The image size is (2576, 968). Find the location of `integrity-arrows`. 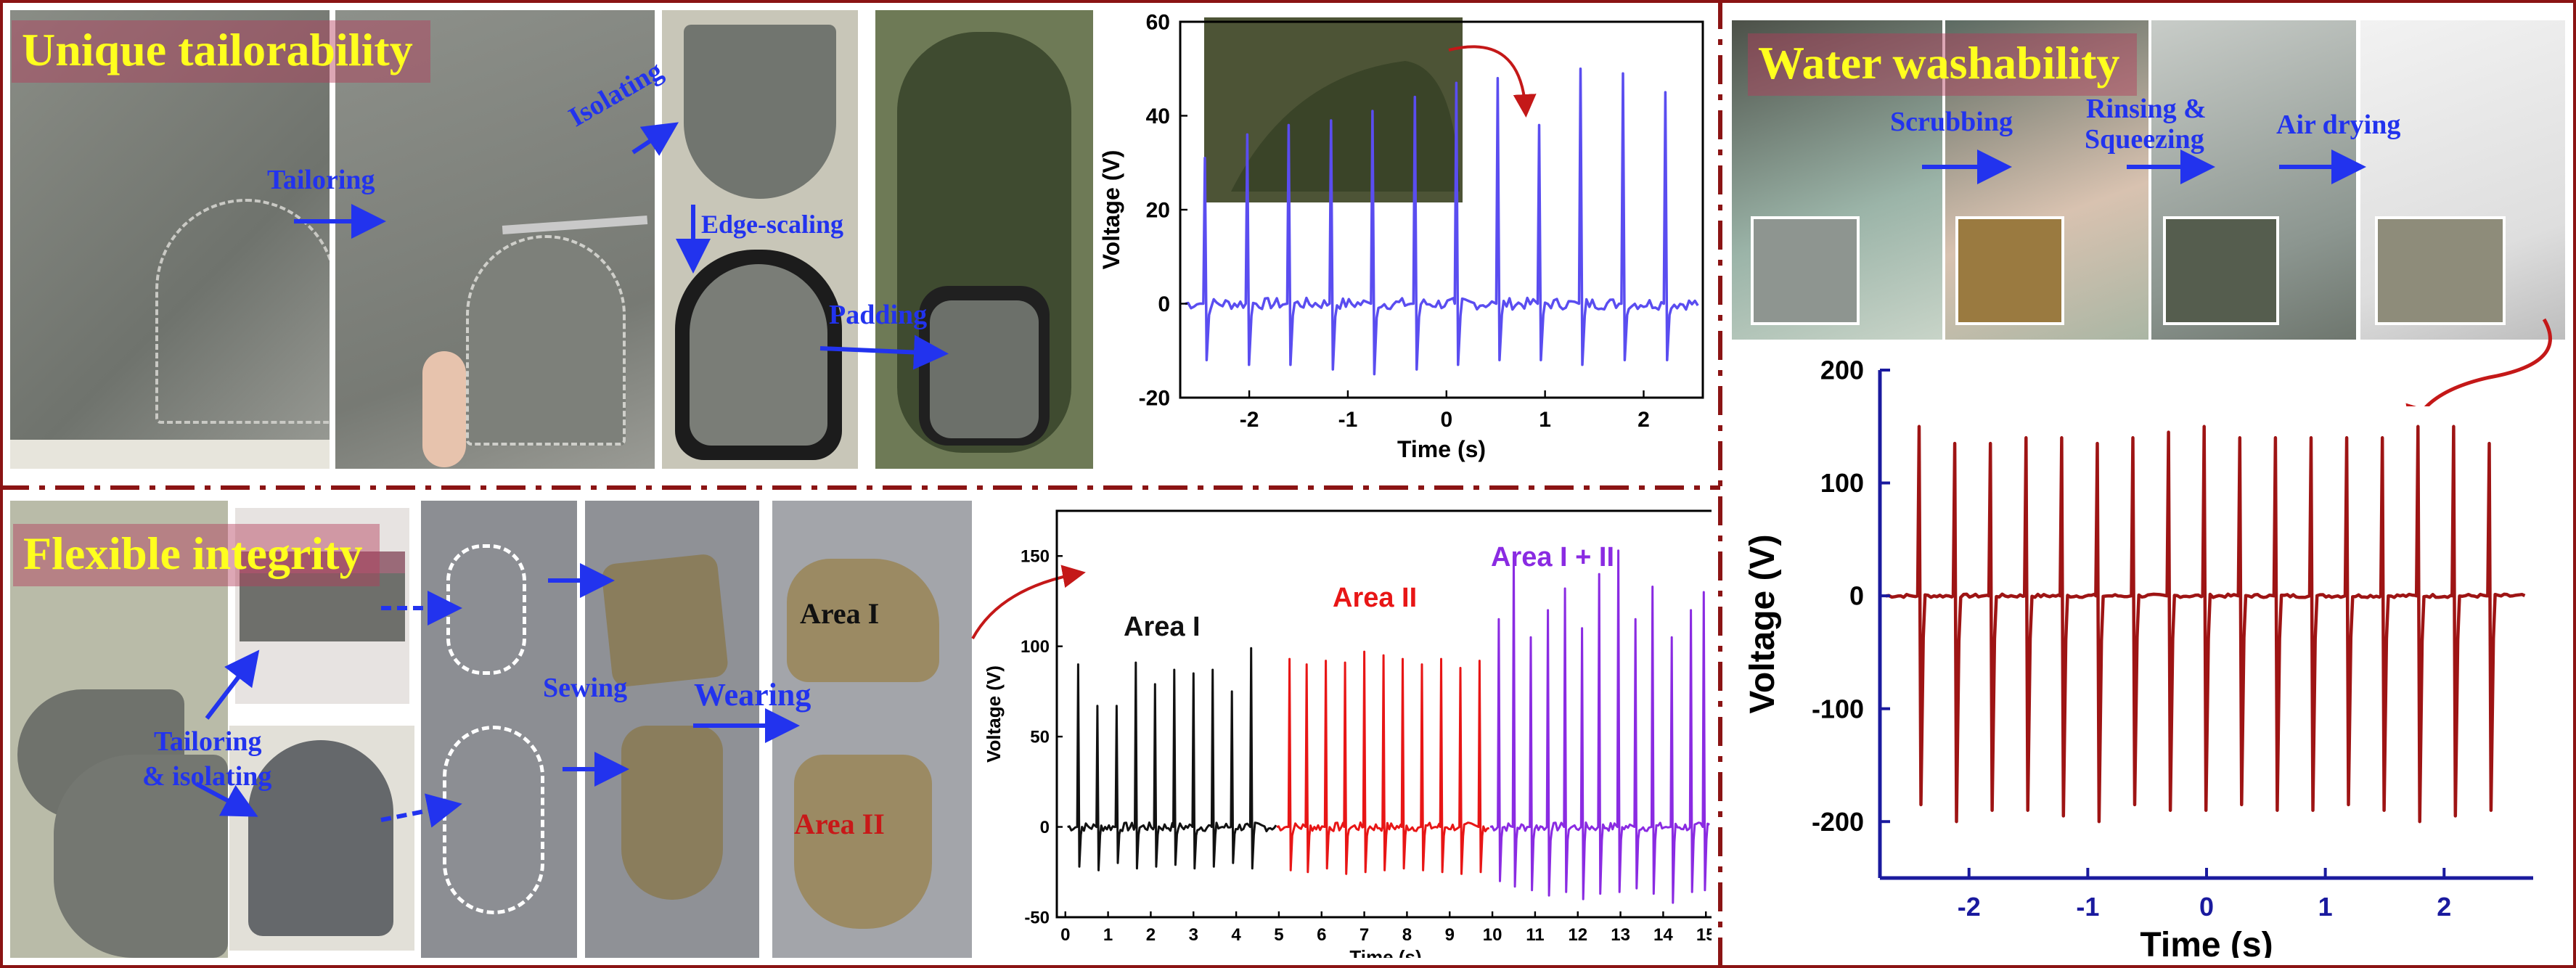

integrity-arrows is located at coordinates (498, 695).